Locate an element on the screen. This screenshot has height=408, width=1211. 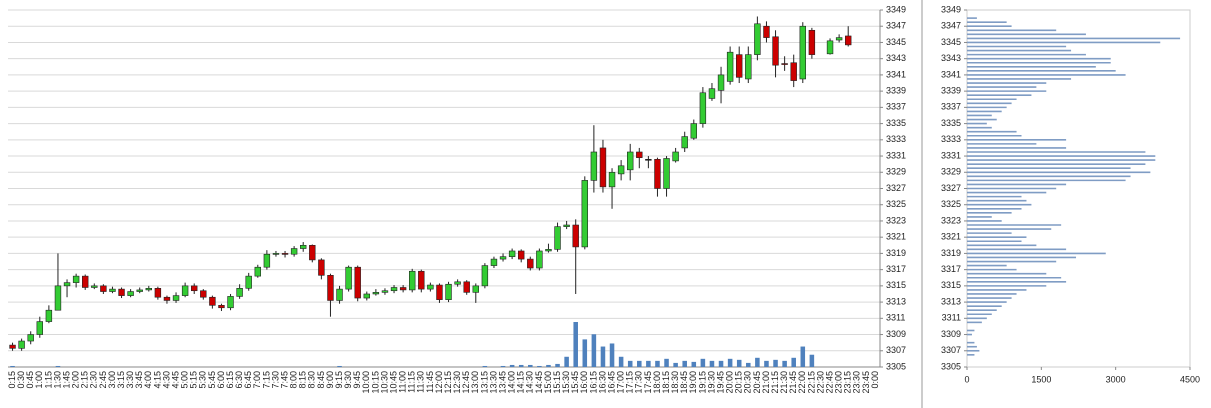
y-tick-label: 3315 is located at coordinates (896, 285).